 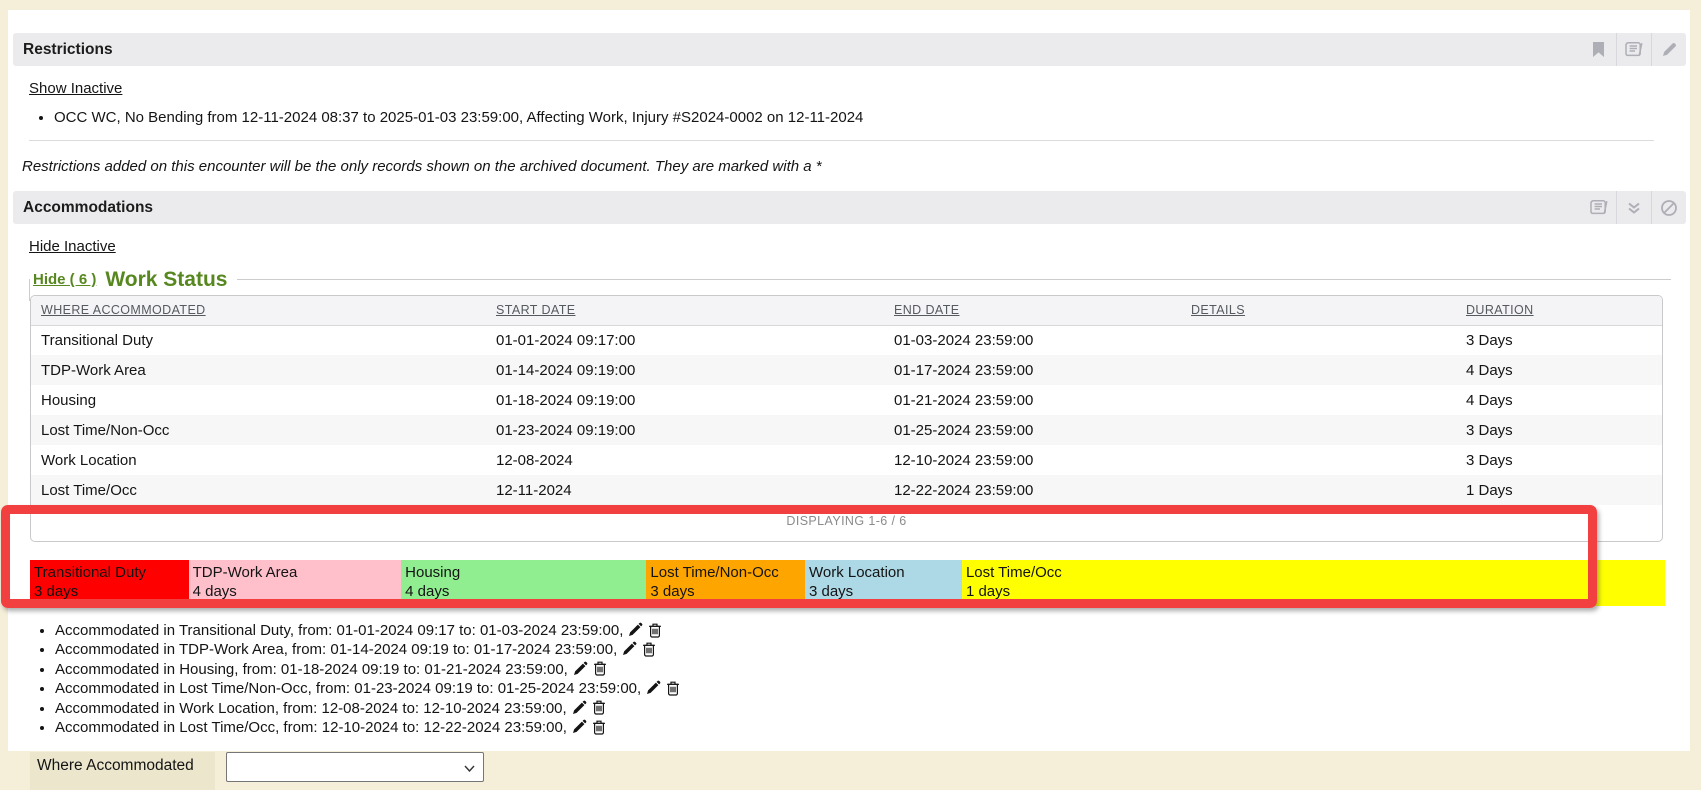 What do you see at coordinates (1032, 311) in the screenshot?
I see `column-header-end-date: END DATE` at bounding box center [1032, 311].